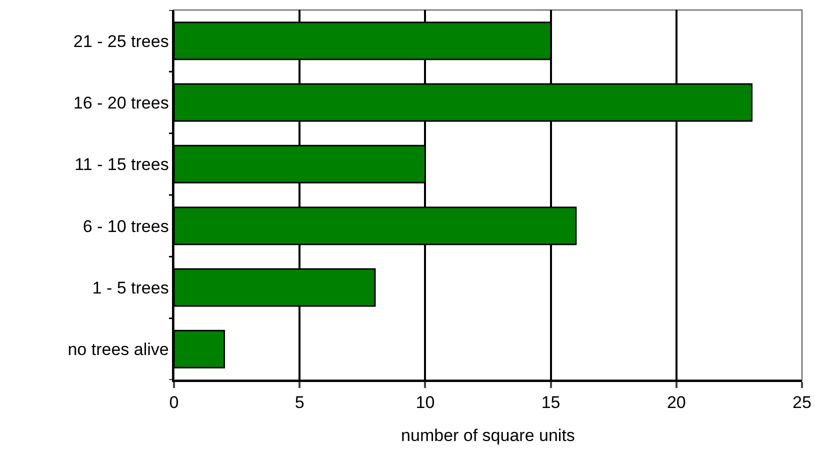 This screenshot has height=472, width=815. Describe the element at coordinates (121, 164) in the screenshot. I see `y-tick-label: 11 - 15 trees` at that location.